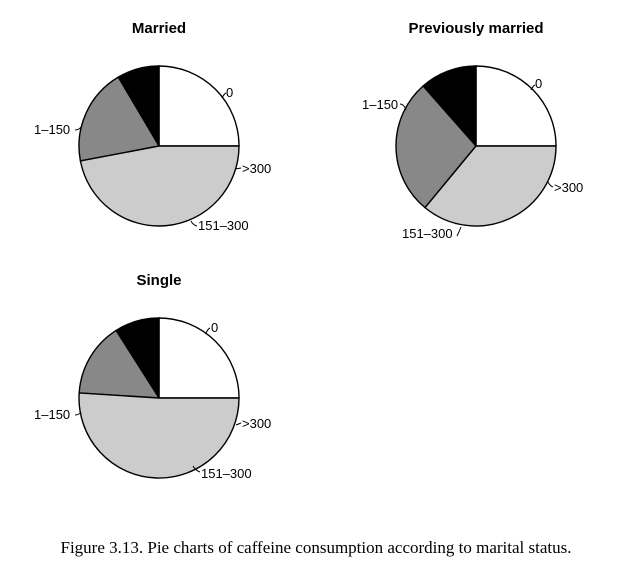 The height and width of the screenshot is (573, 622). I want to click on pie-married: Married 0 >300 151–300 1–150, so click(152, 126).